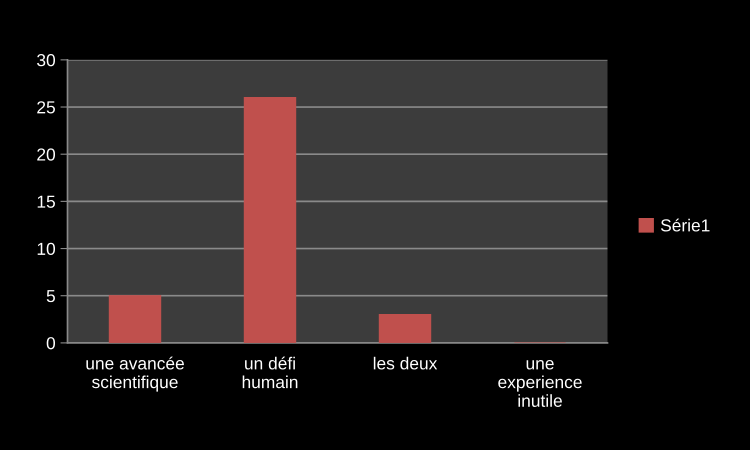 The width and height of the screenshot is (750, 450). What do you see at coordinates (685, 225) in the screenshot?
I see `legend-label: Série1` at bounding box center [685, 225].